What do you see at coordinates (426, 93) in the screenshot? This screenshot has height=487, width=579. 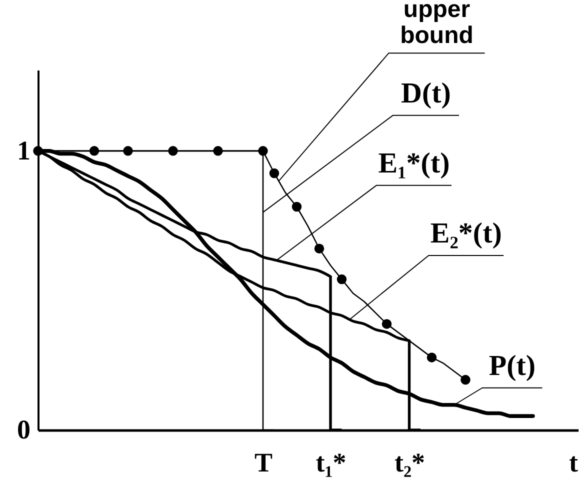 I see `text: D(t)` at bounding box center [426, 93].